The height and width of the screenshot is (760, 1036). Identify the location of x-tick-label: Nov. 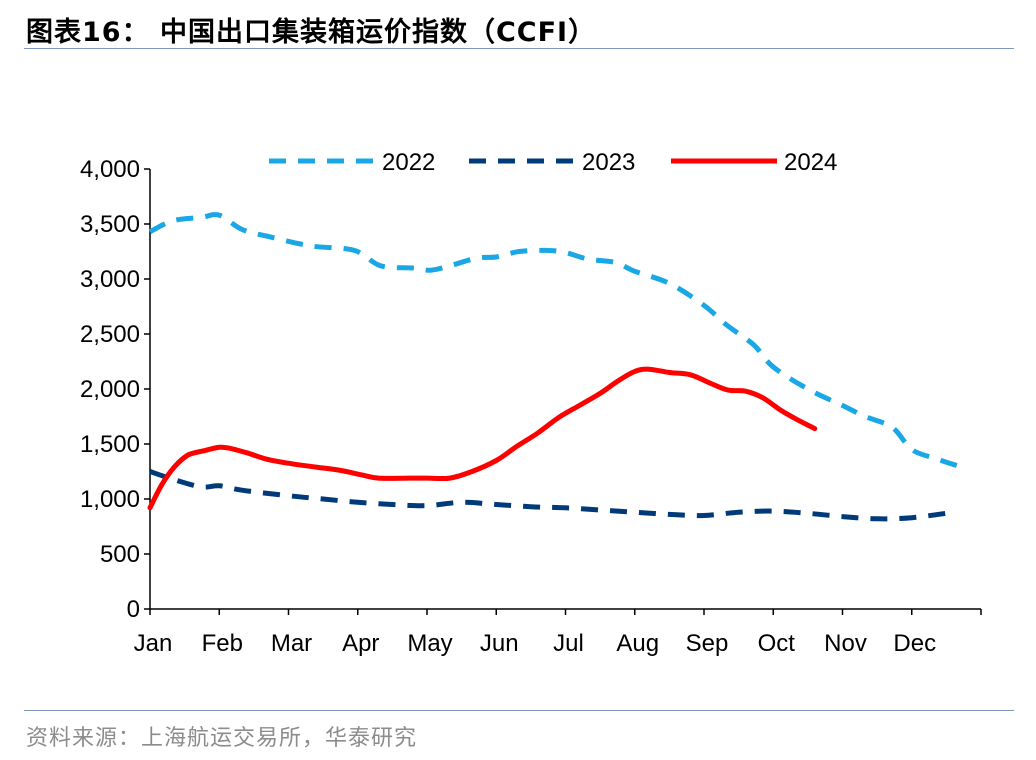
(845, 643).